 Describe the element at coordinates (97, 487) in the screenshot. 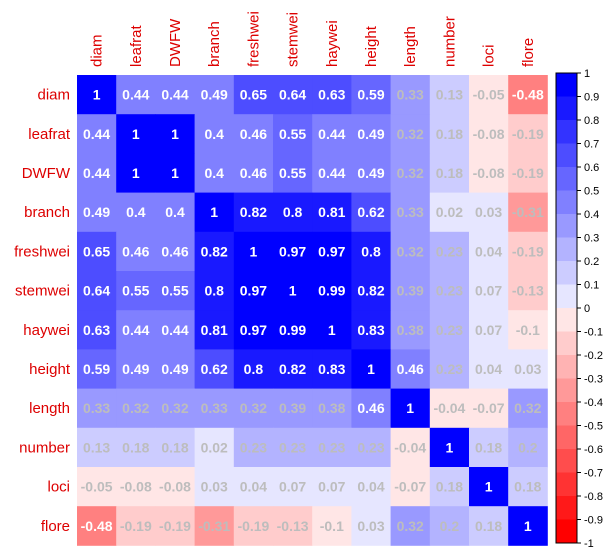

I see `cell-value-label: -0.05` at that location.